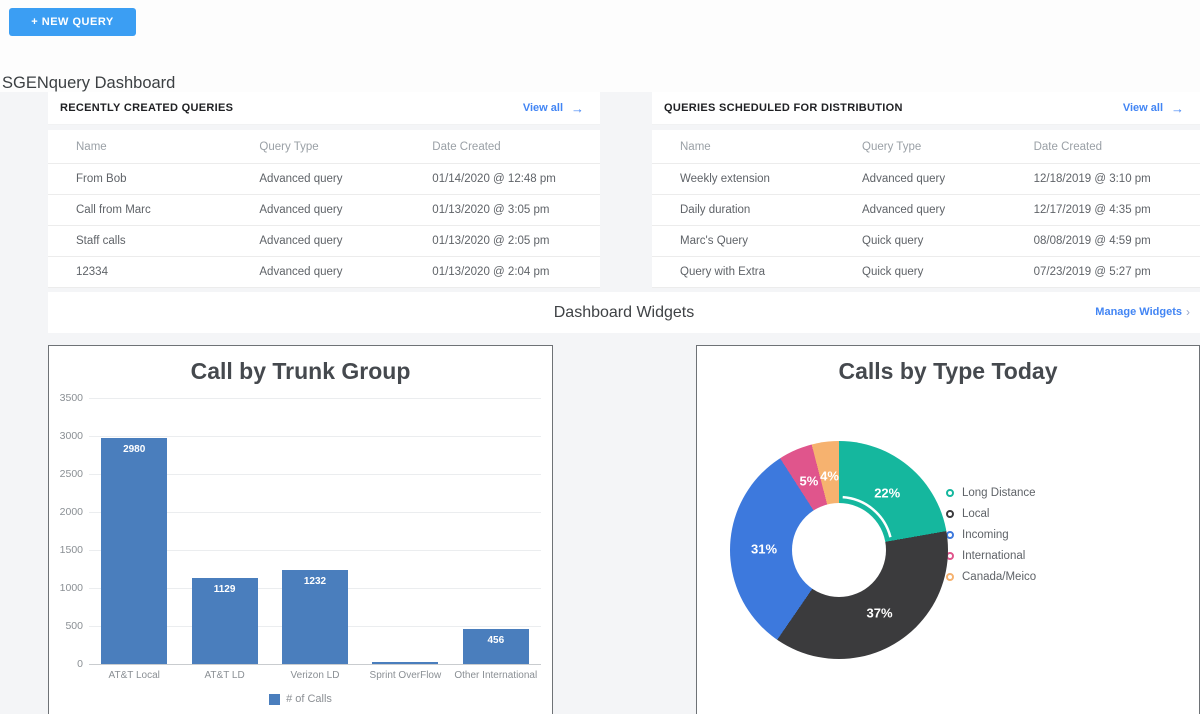 Image resolution: width=1200 pixels, height=714 pixels. What do you see at coordinates (1188, 312) in the screenshot?
I see `chevron-right-icon: ›` at bounding box center [1188, 312].